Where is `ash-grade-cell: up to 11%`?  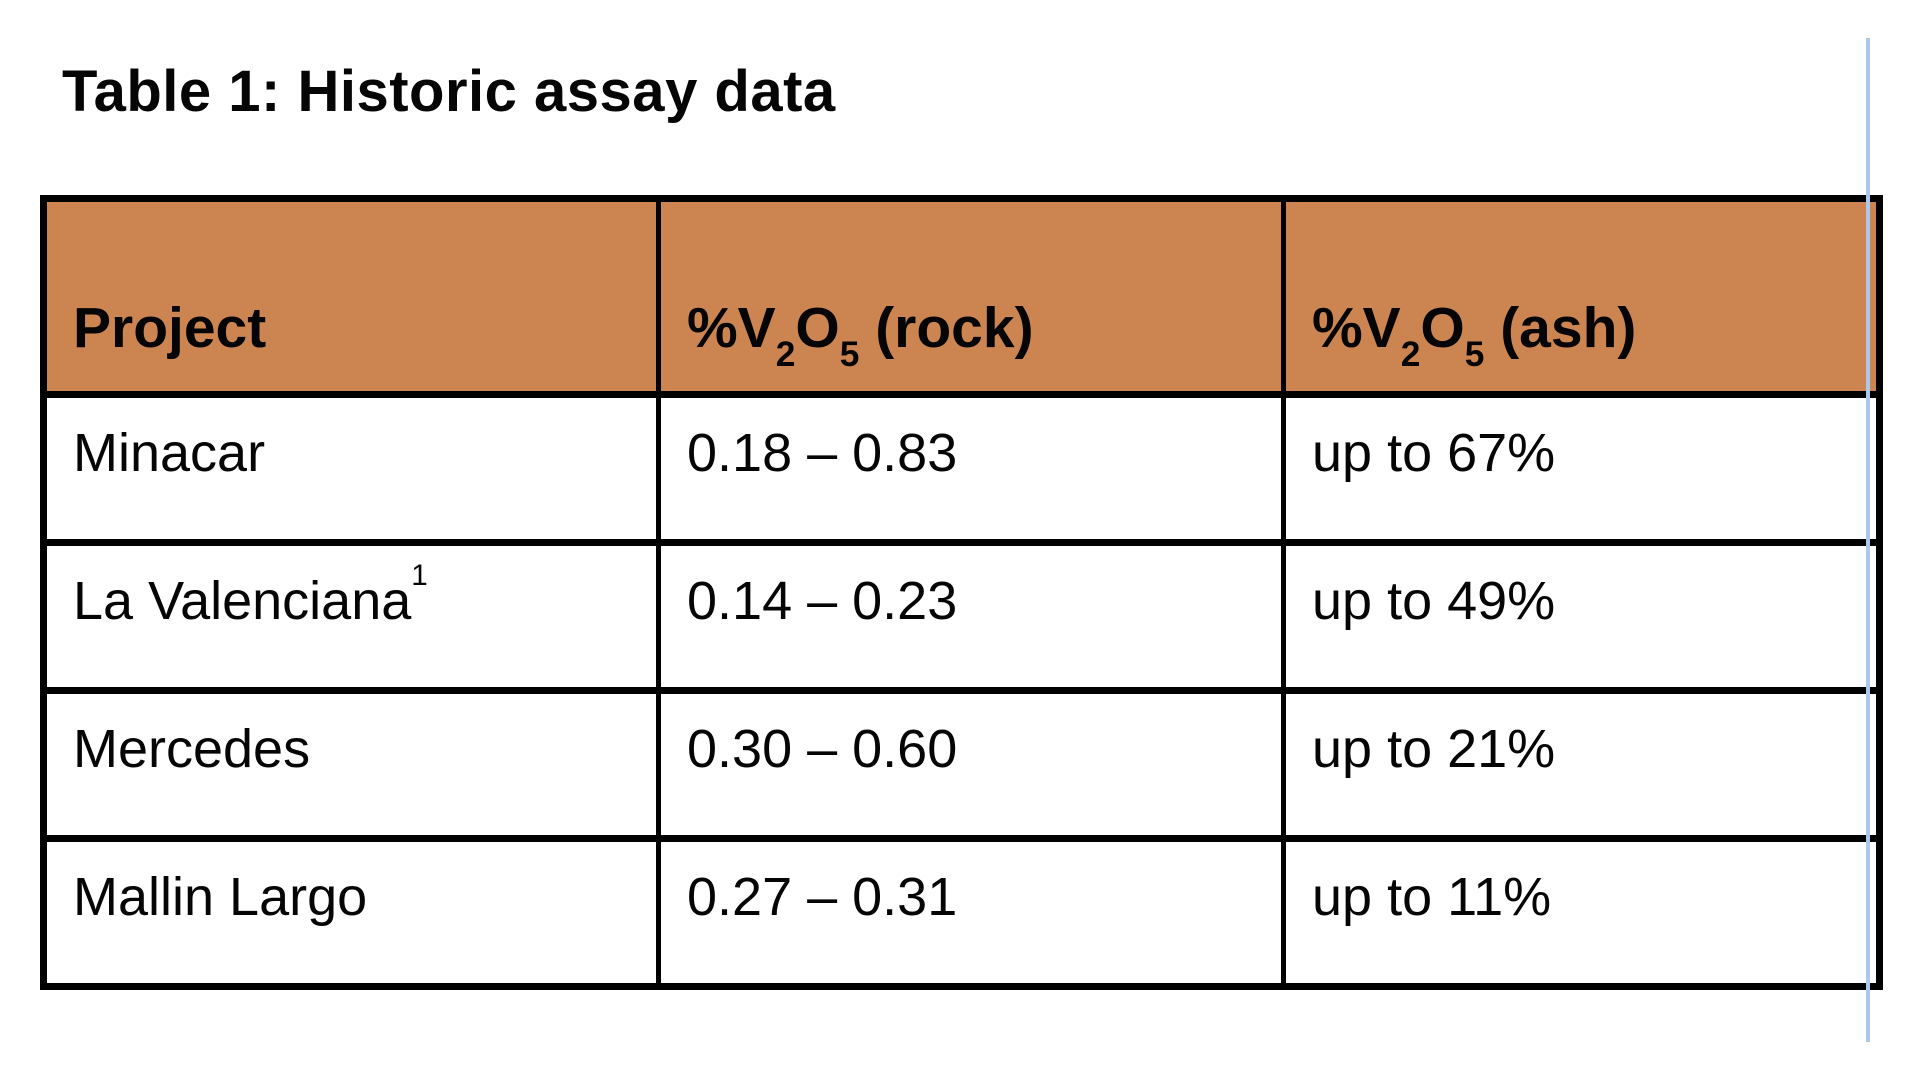 ash-grade-cell: up to 11% is located at coordinates (1581, 912).